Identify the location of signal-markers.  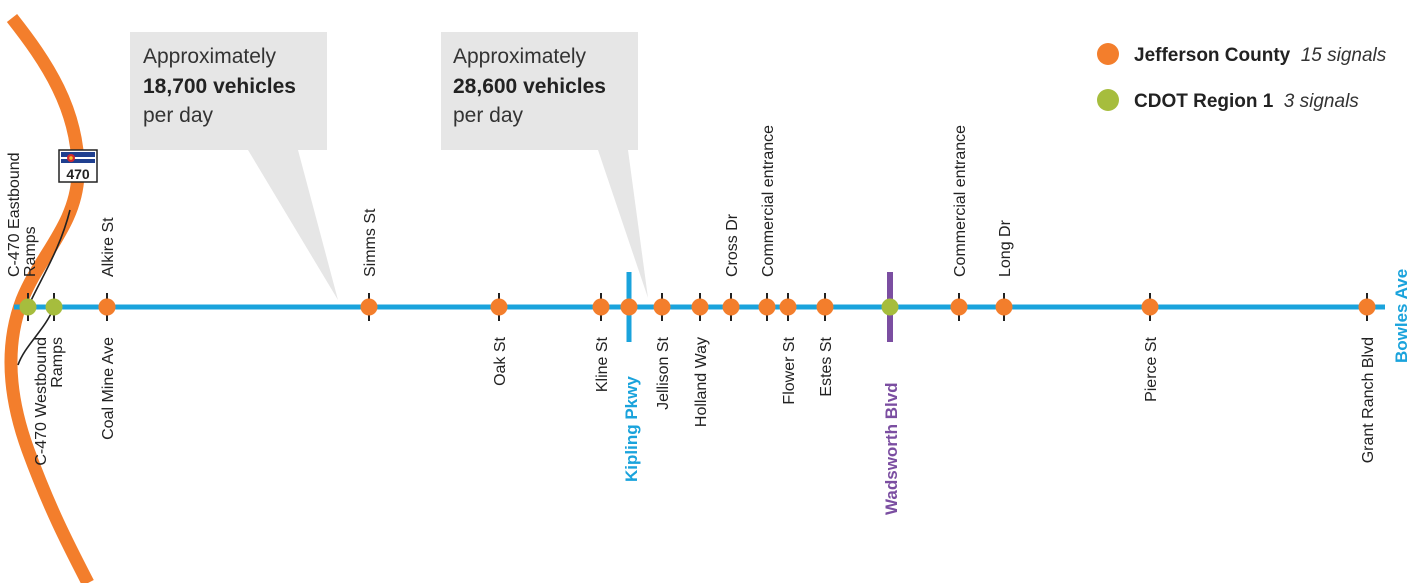
(697, 307).